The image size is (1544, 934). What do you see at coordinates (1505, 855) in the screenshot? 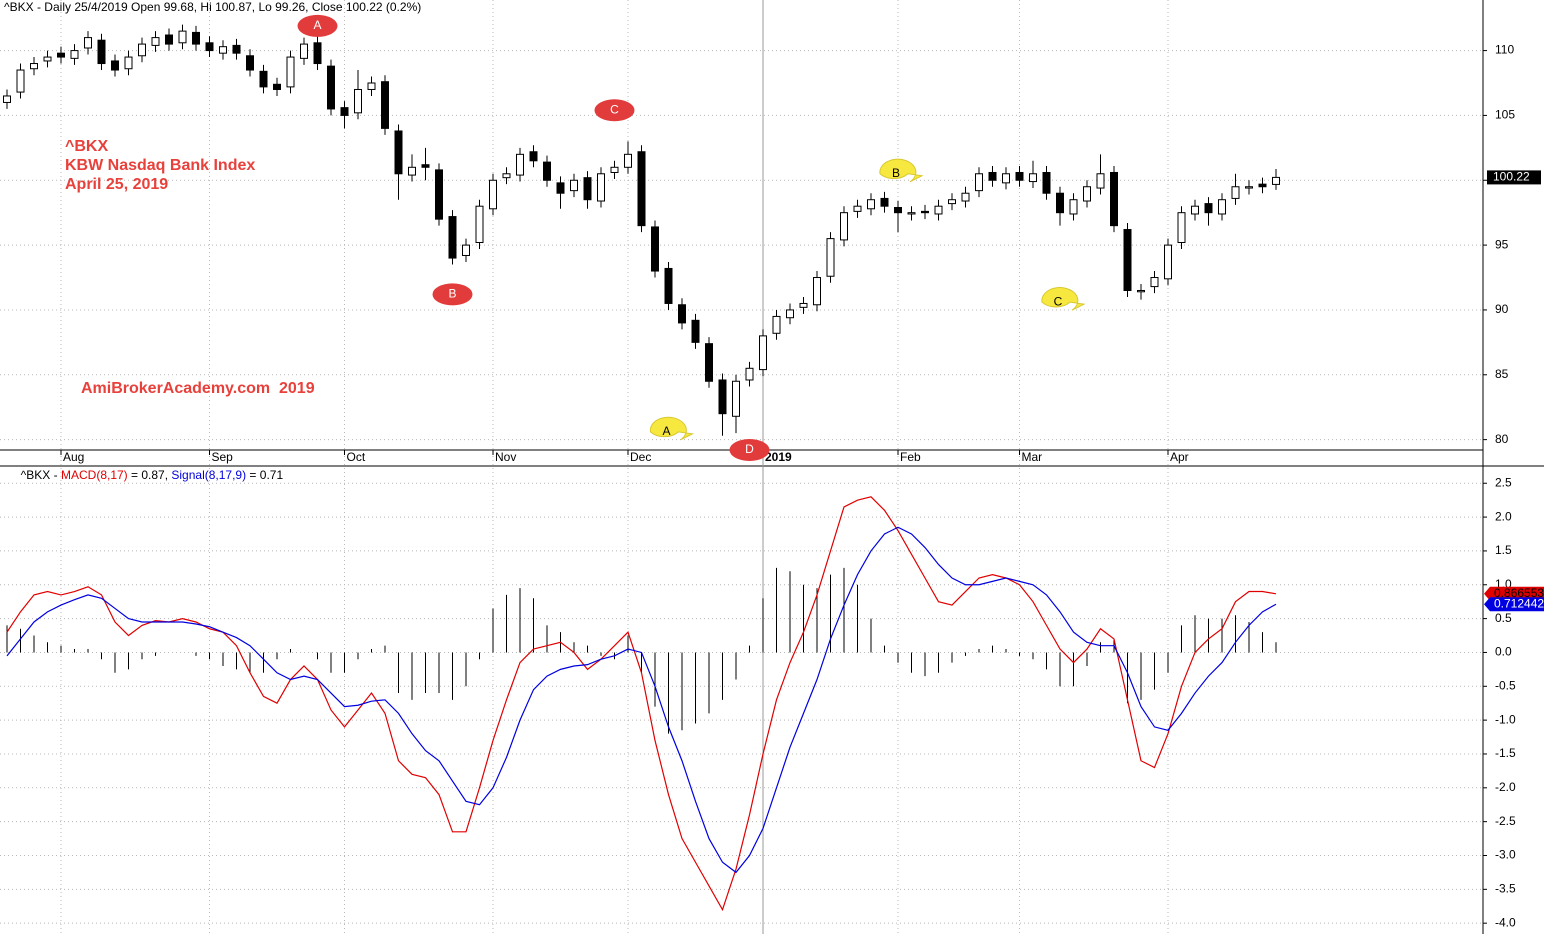
I see `y-tick-label: -3.0` at bounding box center [1505, 855].